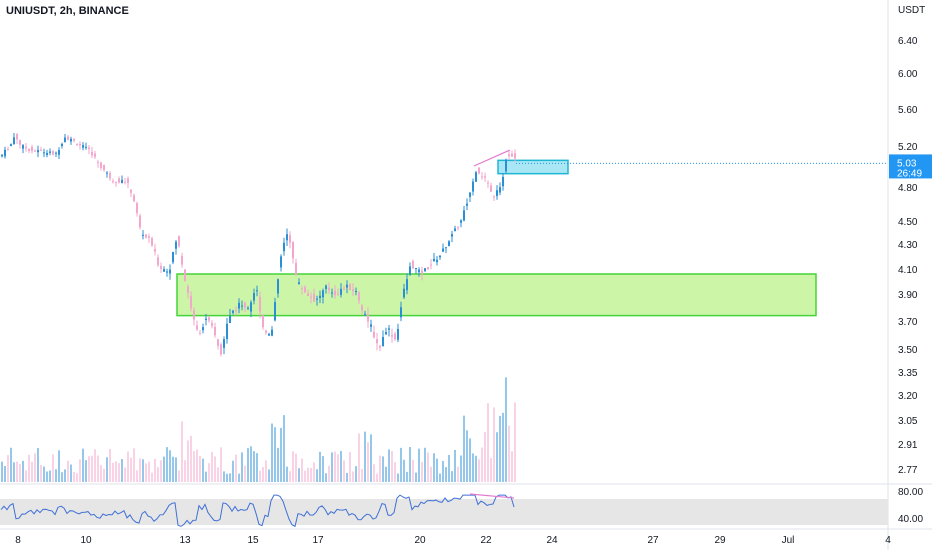 This screenshot has width=932, height=555. I want to click on price-tick-label: 4.50, so click(908, 222).